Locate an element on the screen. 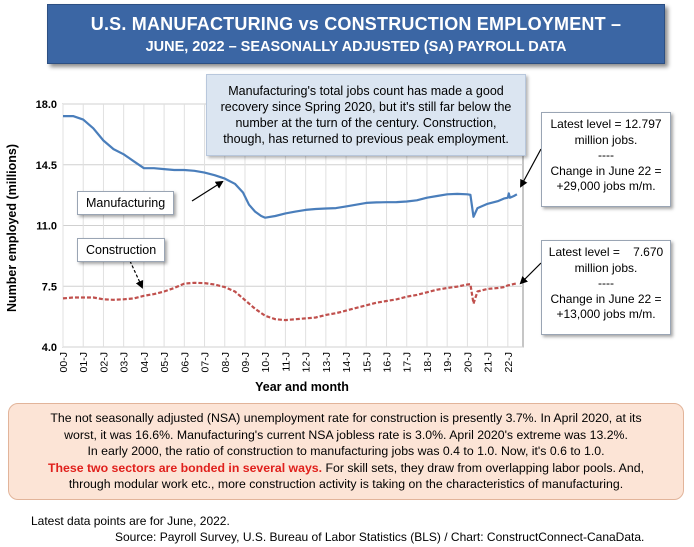  x-tick-label: 17-J is located at coordinates (408, 362).